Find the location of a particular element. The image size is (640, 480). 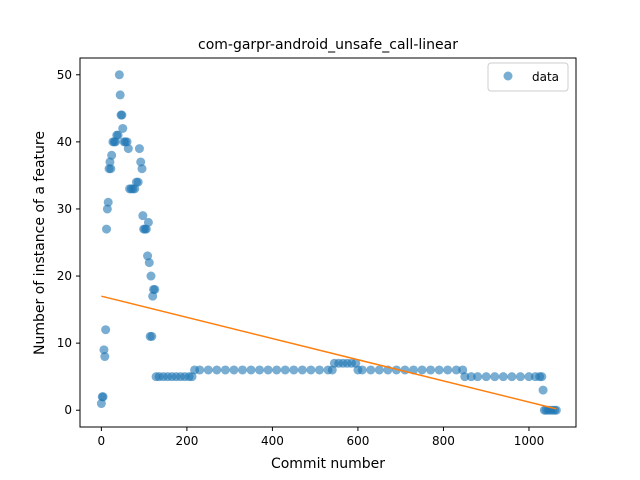

legend: data is located at coordinates (528, 77).